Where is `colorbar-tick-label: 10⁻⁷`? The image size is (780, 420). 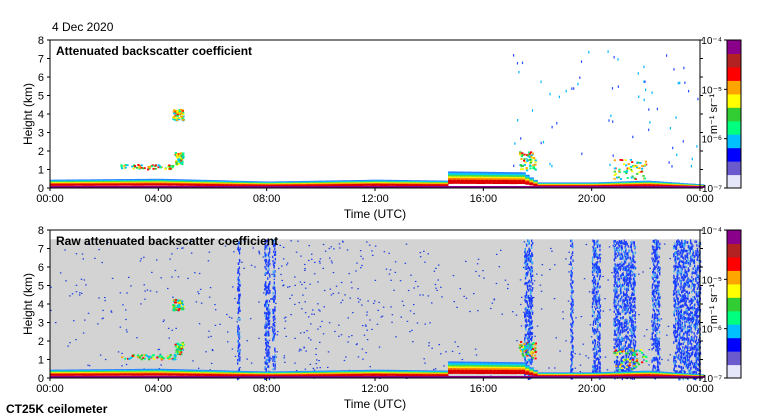
colorbar-tick-label: 10⁻⁷ is located at coordinates (712, 189).